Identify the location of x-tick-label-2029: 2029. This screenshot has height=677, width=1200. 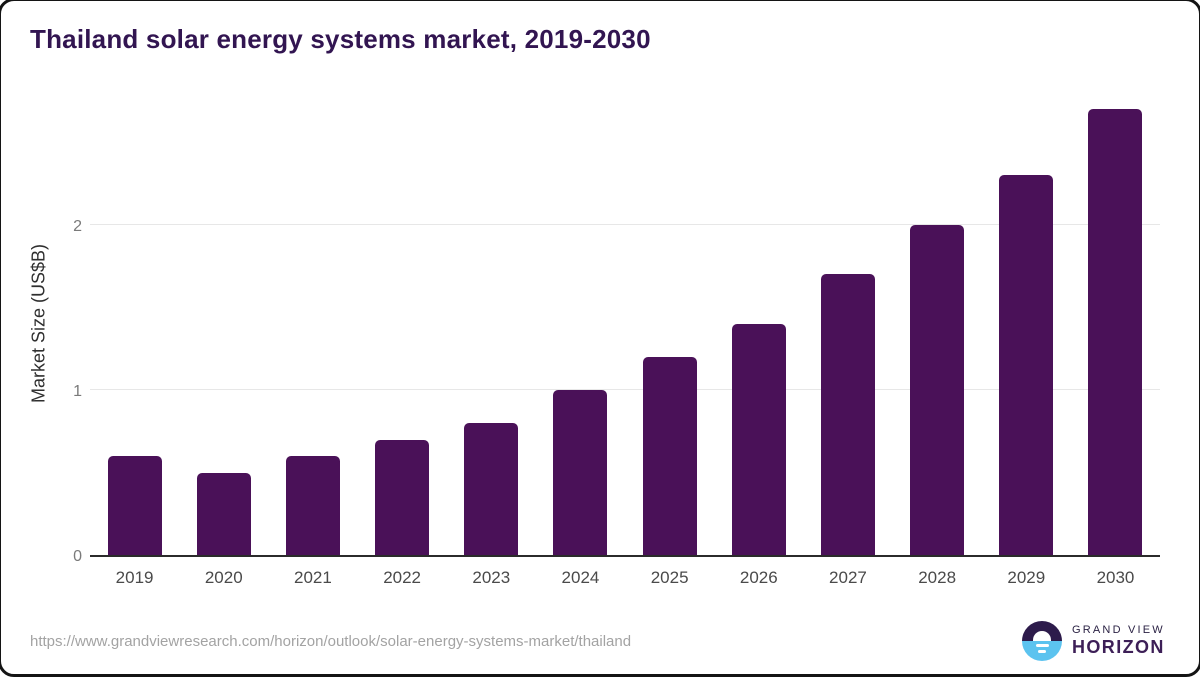
(1026, 577).